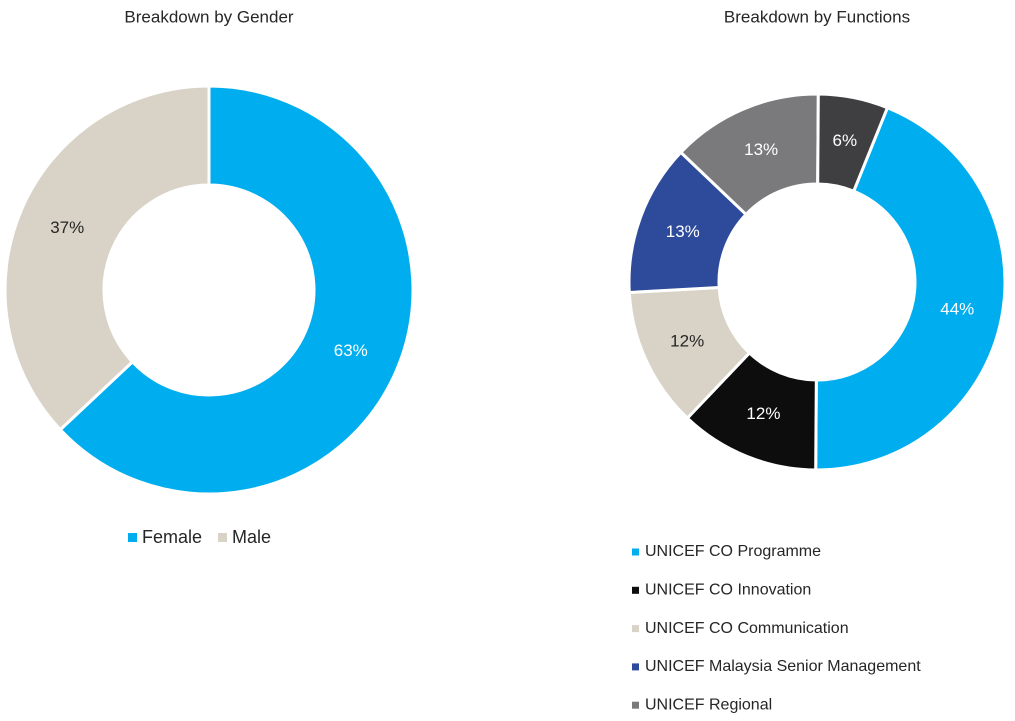 Image resolution: width=1015 pixels, height=721 pixels. What do you see at coordinates (708, 704) in the screenshot?
I see `legend-label: UNICEF Regional` at bounding box center [708, 704].